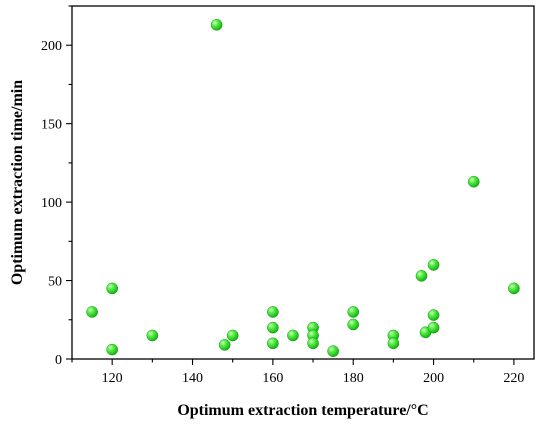 Image resolution: width=550 pixels, height=426 pixels. Describe the element at coordinates (112, 378) in the screenshot. I see `x-tick-label: 120` at that location.